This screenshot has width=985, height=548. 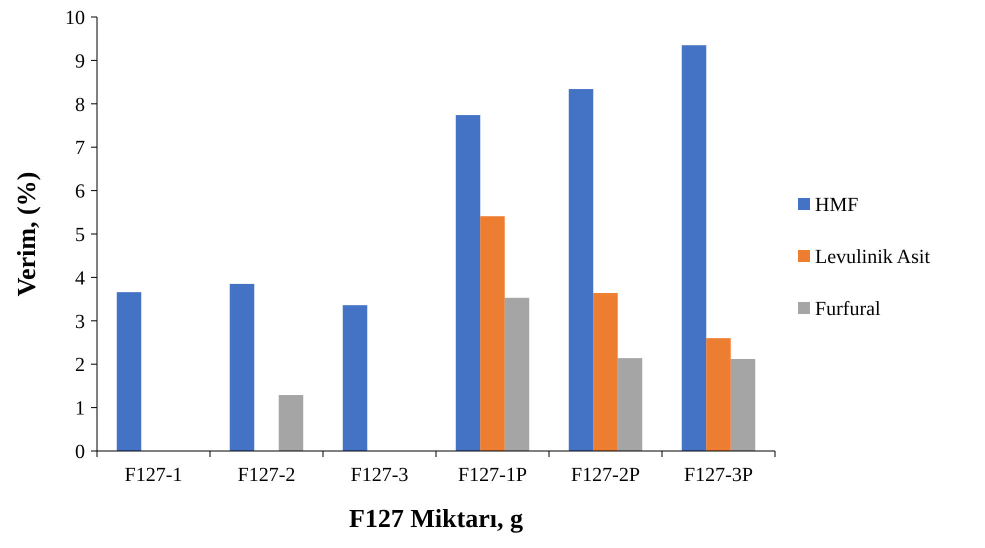 I want to click on y-tick-label: 7, so click(x=80, y=148).